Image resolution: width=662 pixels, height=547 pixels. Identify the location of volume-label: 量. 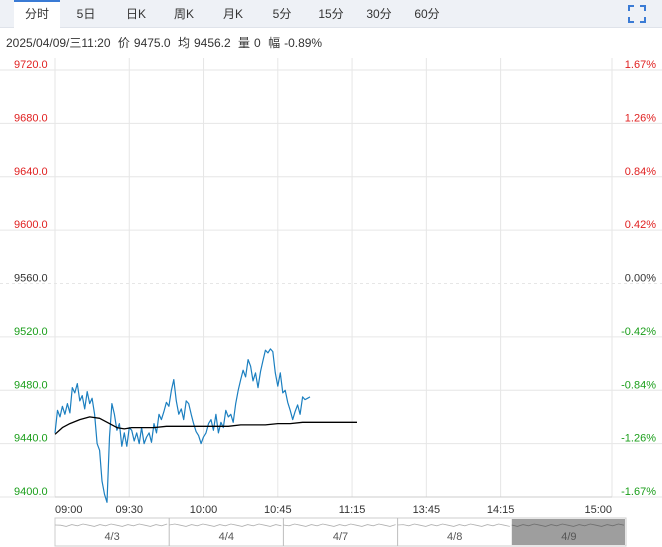
(244, 43).